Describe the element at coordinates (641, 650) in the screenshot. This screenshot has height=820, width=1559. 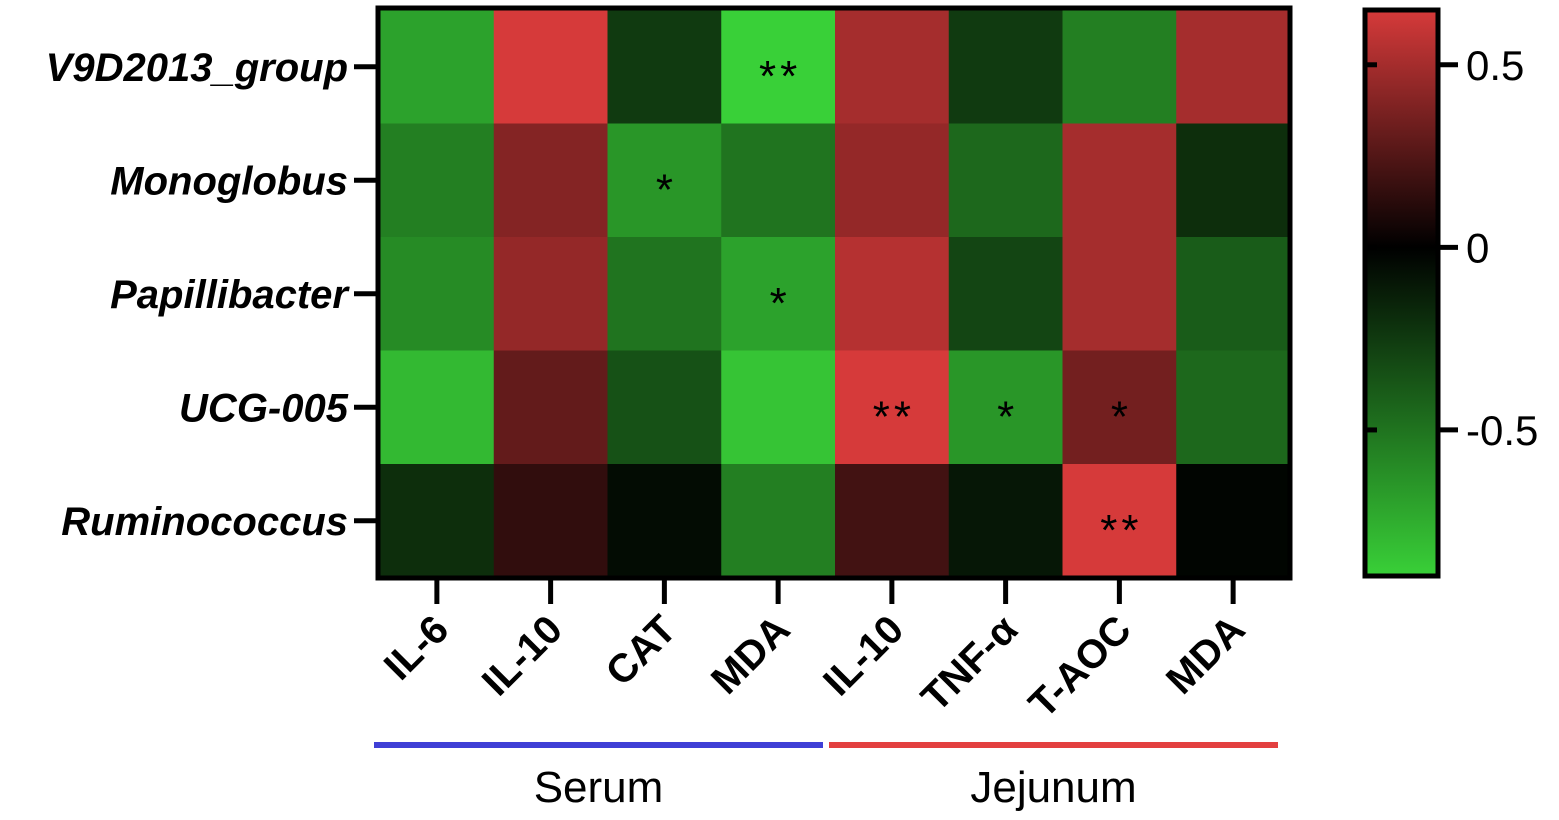
I see `column-label: CAT` at that location.